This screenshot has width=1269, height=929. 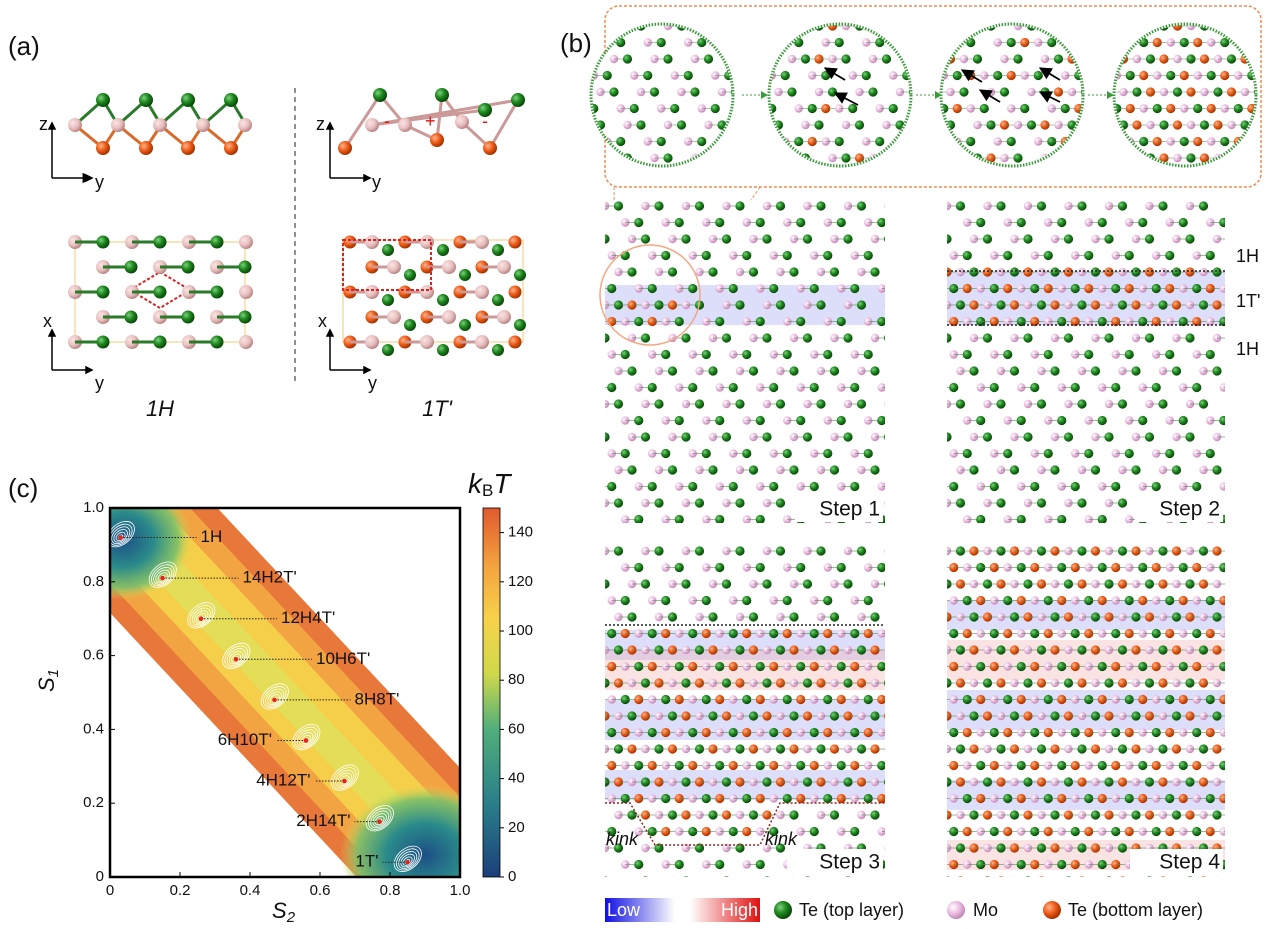 I want to click on axes-arrows, so click(x=209, y=248).